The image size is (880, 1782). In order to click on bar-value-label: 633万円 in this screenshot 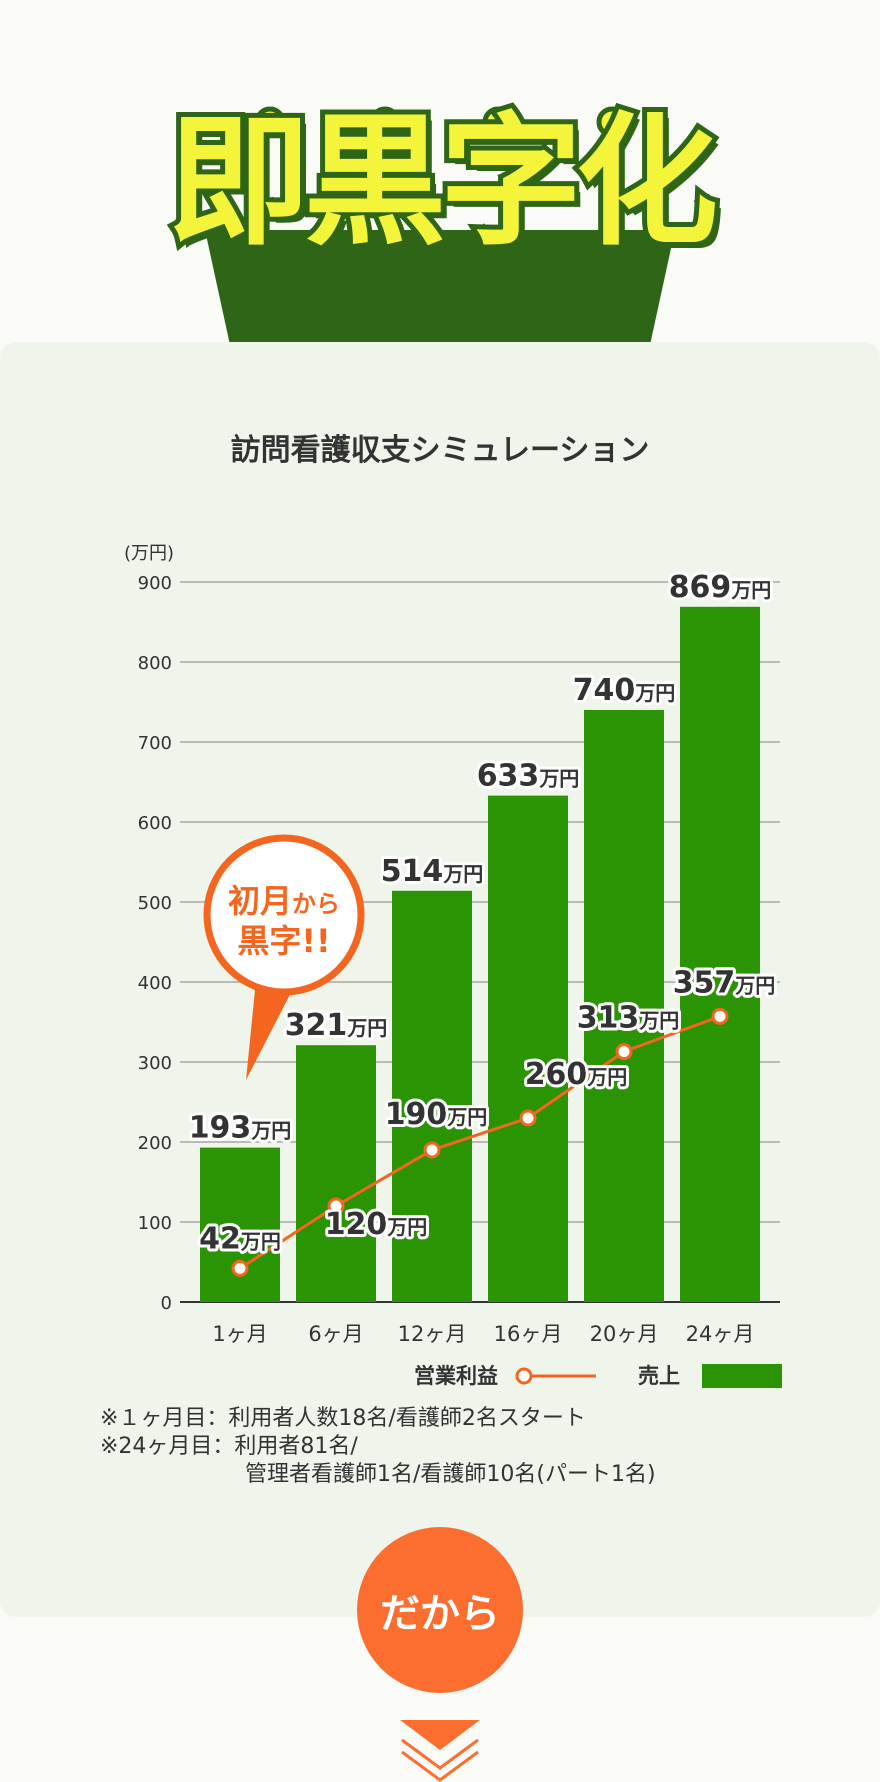, I will do `click(528, 776)`.